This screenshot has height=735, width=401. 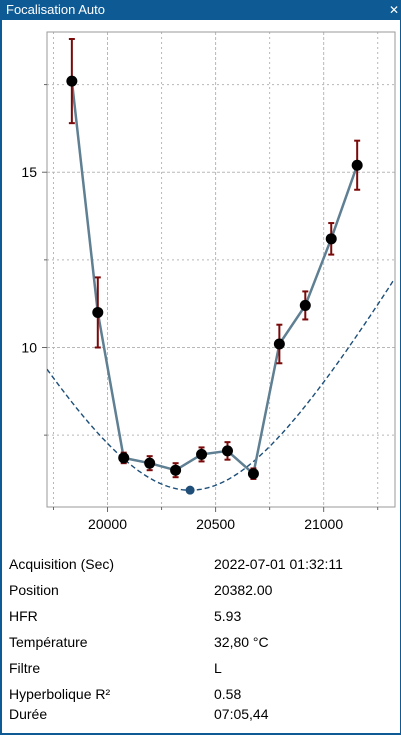 I want to click on info-value: 5.93, so click(x=228, y=616).